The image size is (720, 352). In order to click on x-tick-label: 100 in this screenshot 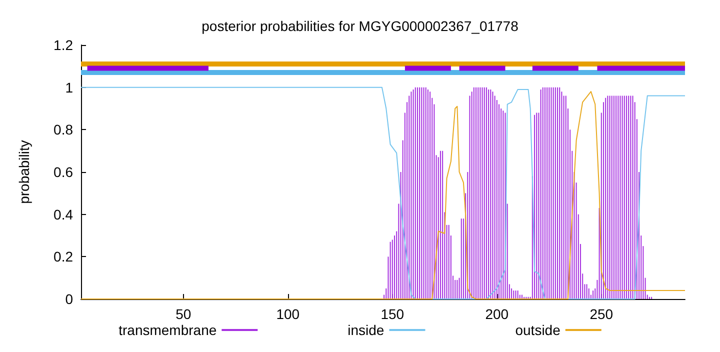, I will do `click(288, 314)`.